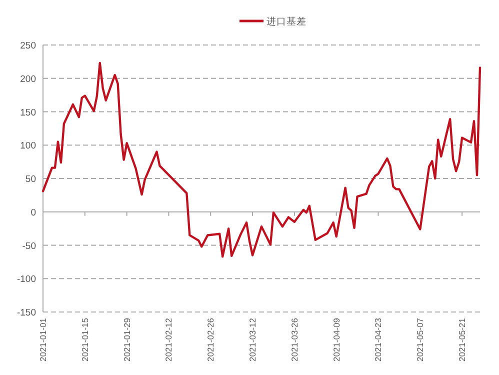 This screenshot has width=499, height=375. Describe the element at coordinates (294, 340) in the screenshot. I see `x-tick-label: 2021-03-26` at that location.